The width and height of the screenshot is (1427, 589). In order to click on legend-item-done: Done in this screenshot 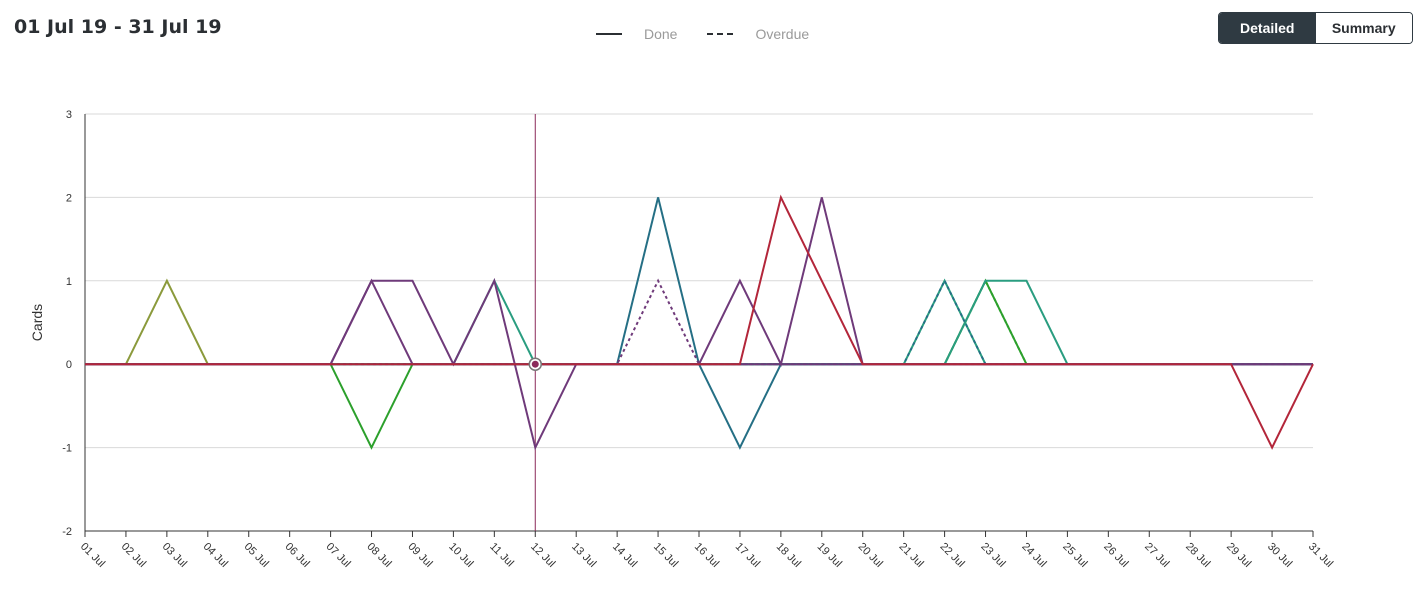, I will do `click(636, 34)`.